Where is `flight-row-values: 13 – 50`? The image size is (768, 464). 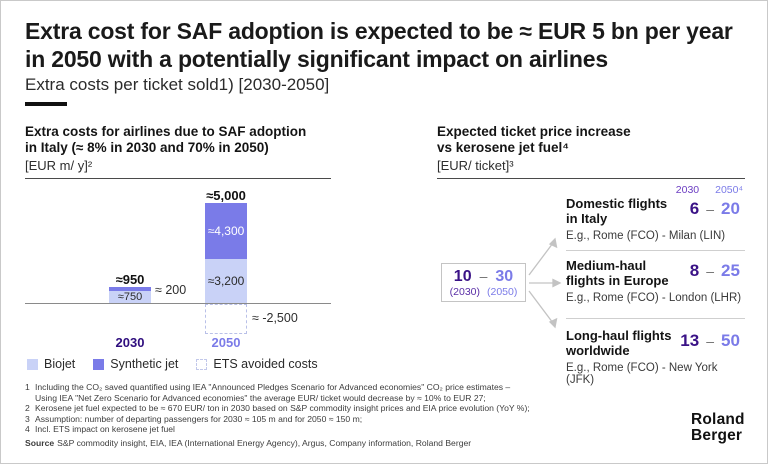
flight-row-values: 13 – 50 is located at coordinates (710, 341).